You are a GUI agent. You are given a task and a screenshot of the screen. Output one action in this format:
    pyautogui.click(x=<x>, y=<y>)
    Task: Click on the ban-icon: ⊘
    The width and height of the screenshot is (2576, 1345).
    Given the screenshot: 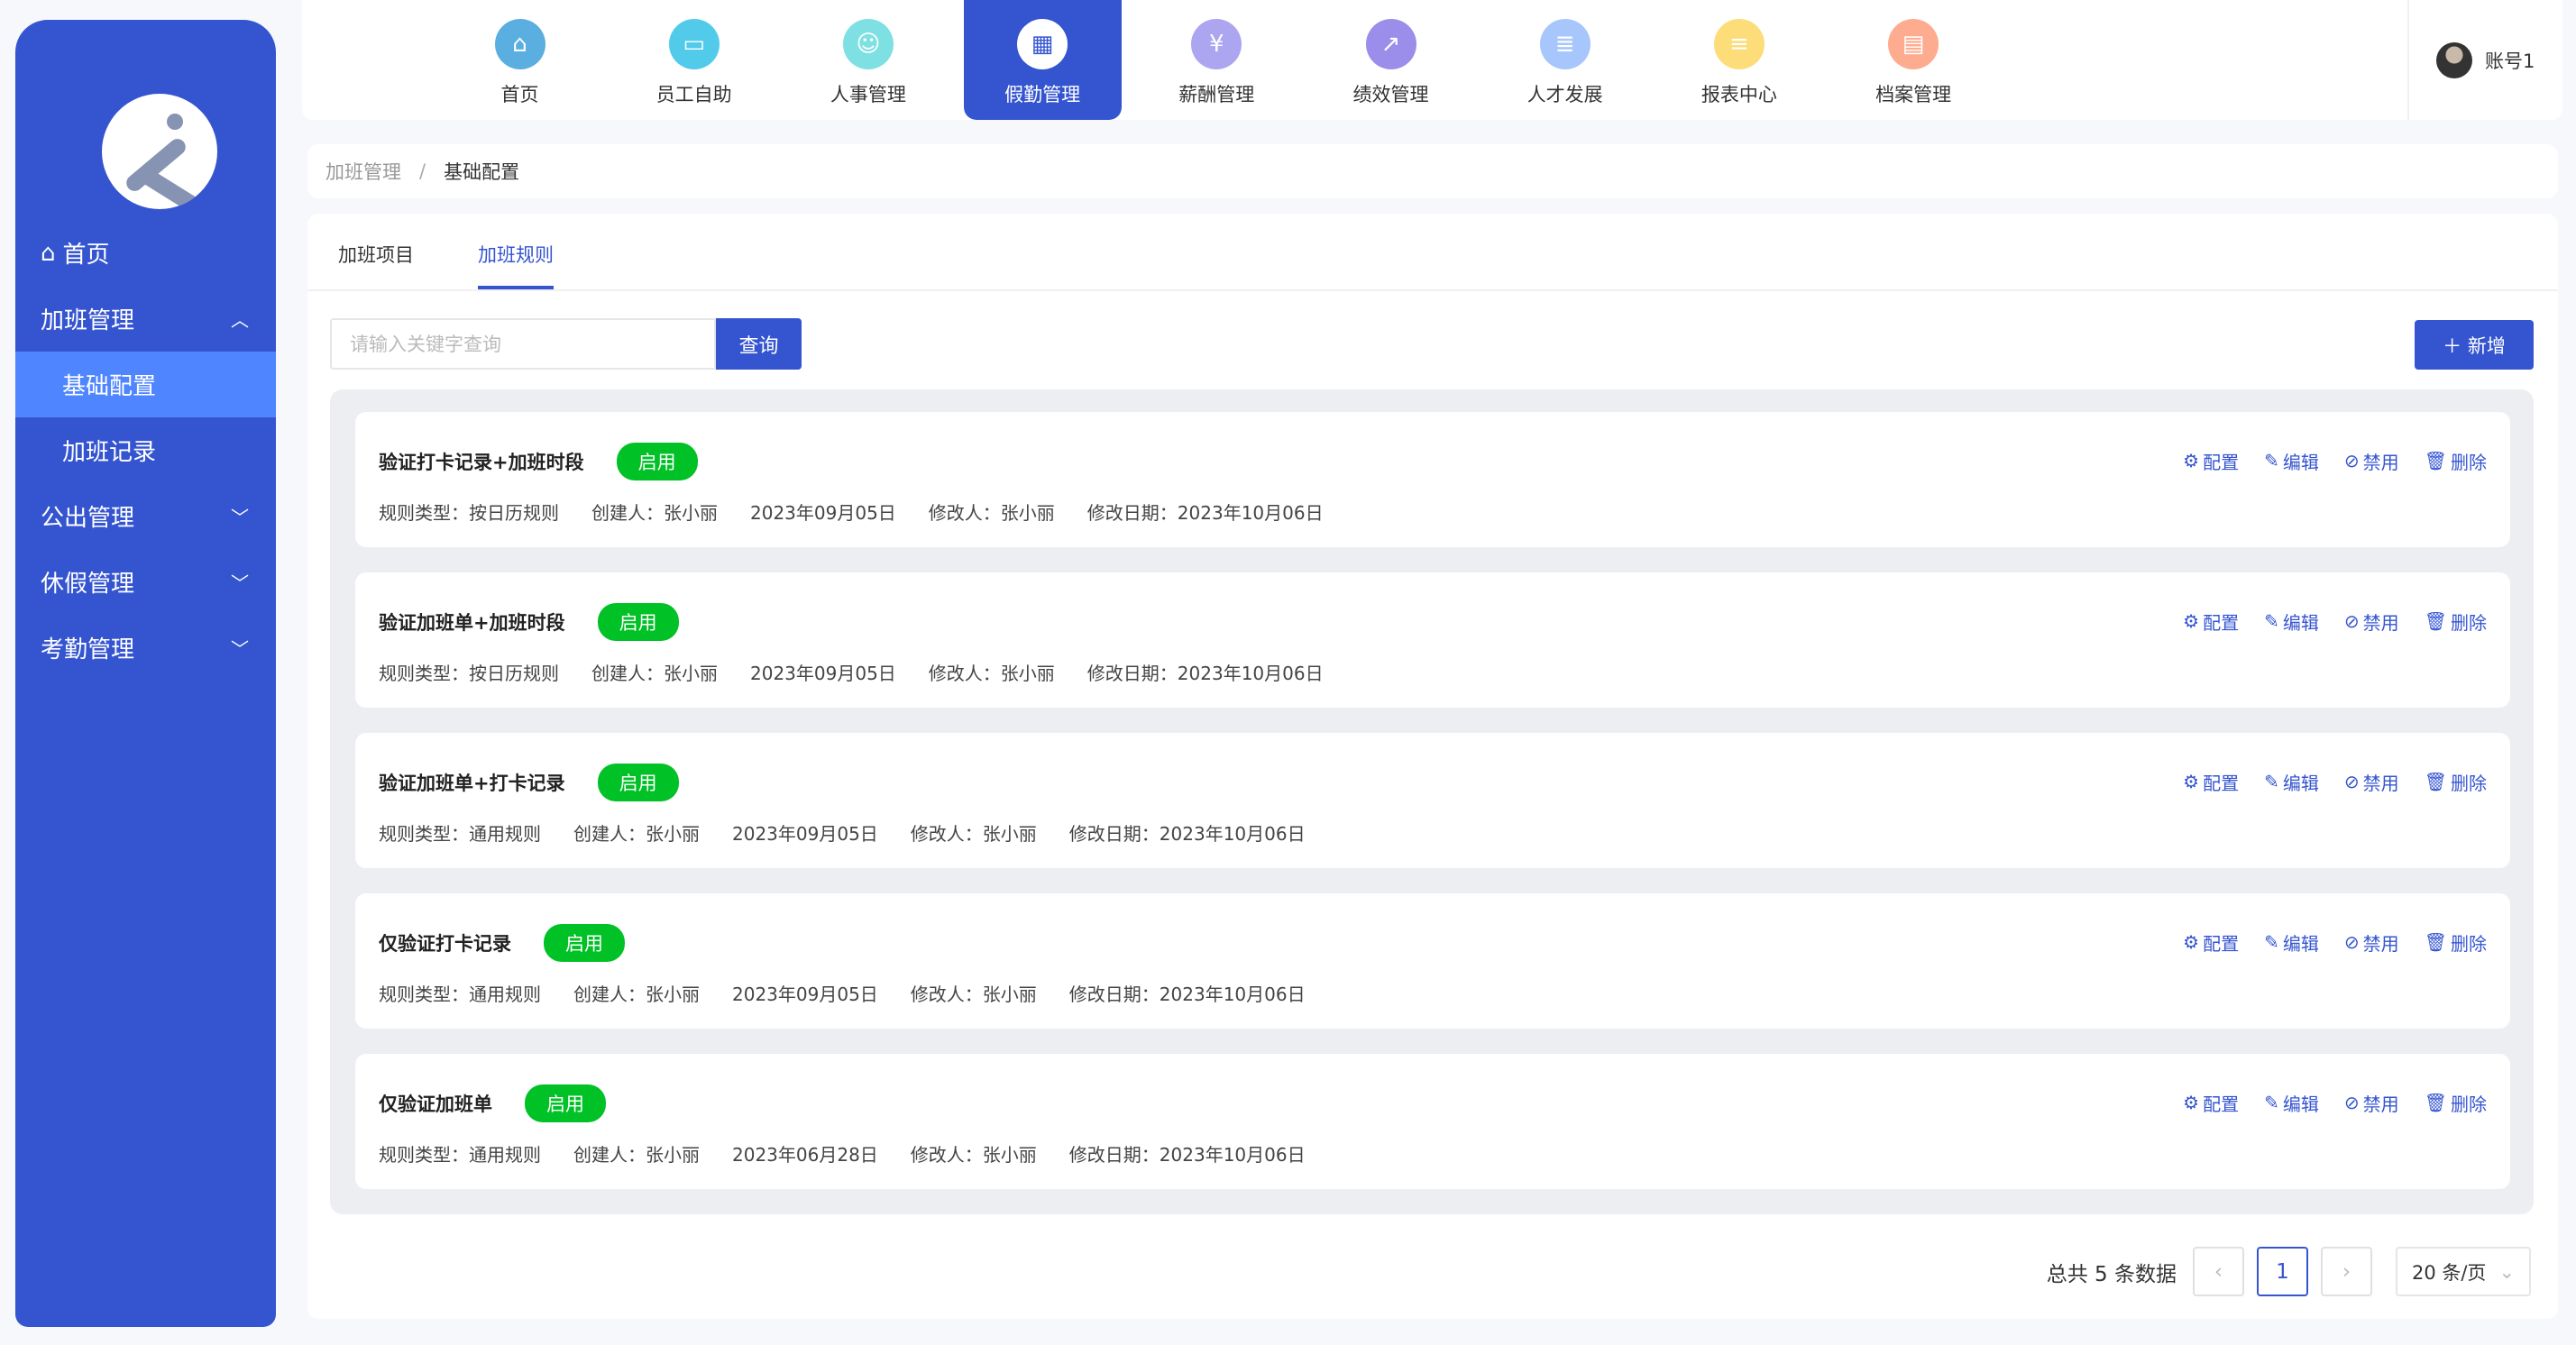 What is the action you would take?
    pyautogui.click(x=2351, y=781)
    